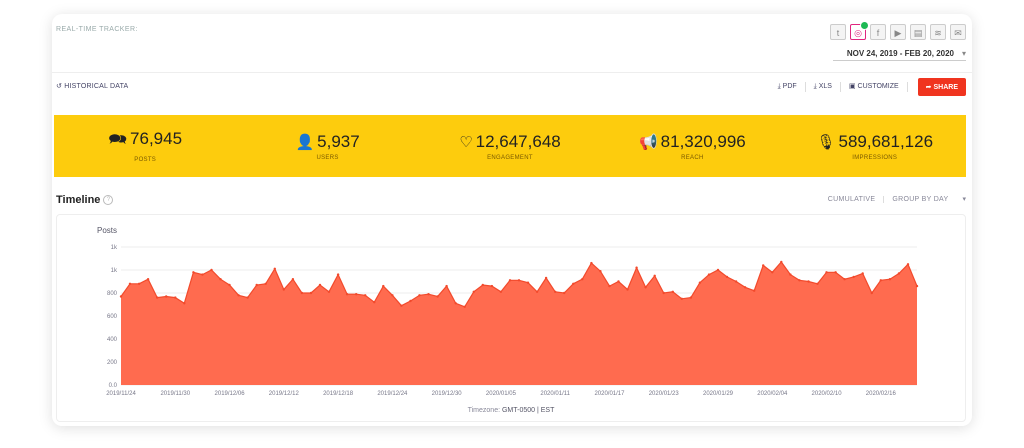  I want to click on stat-value-row: 👤 5,937, so click(328, 142).